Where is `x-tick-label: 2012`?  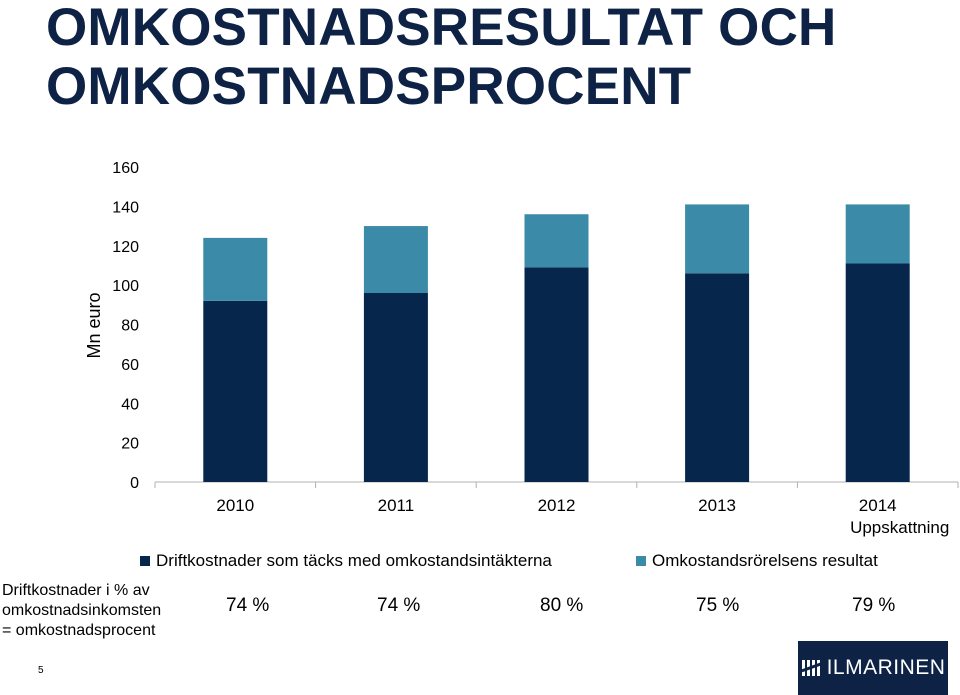 x-tick-label: 2012 is located at coordinates (557, 505).